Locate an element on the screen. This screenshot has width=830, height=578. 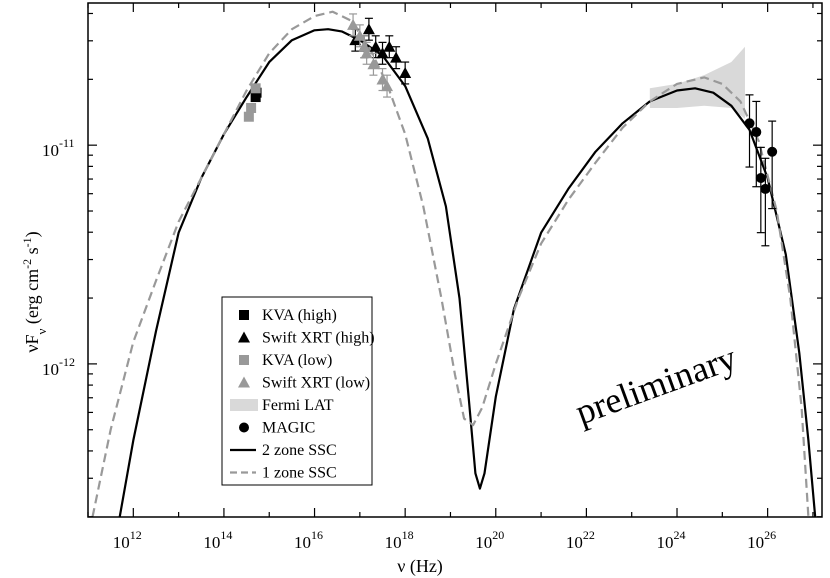
x-tick-label: 1024 is located at coordinates (671, 540).